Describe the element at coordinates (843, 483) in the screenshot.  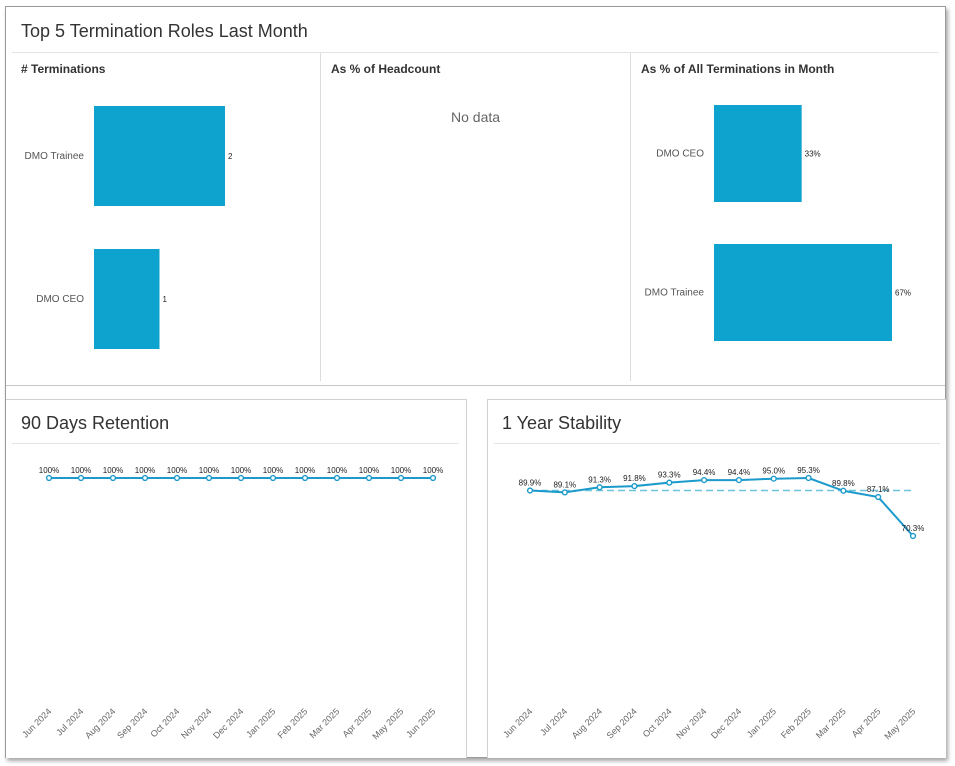
I see `data-label: 89.8%` at that location.